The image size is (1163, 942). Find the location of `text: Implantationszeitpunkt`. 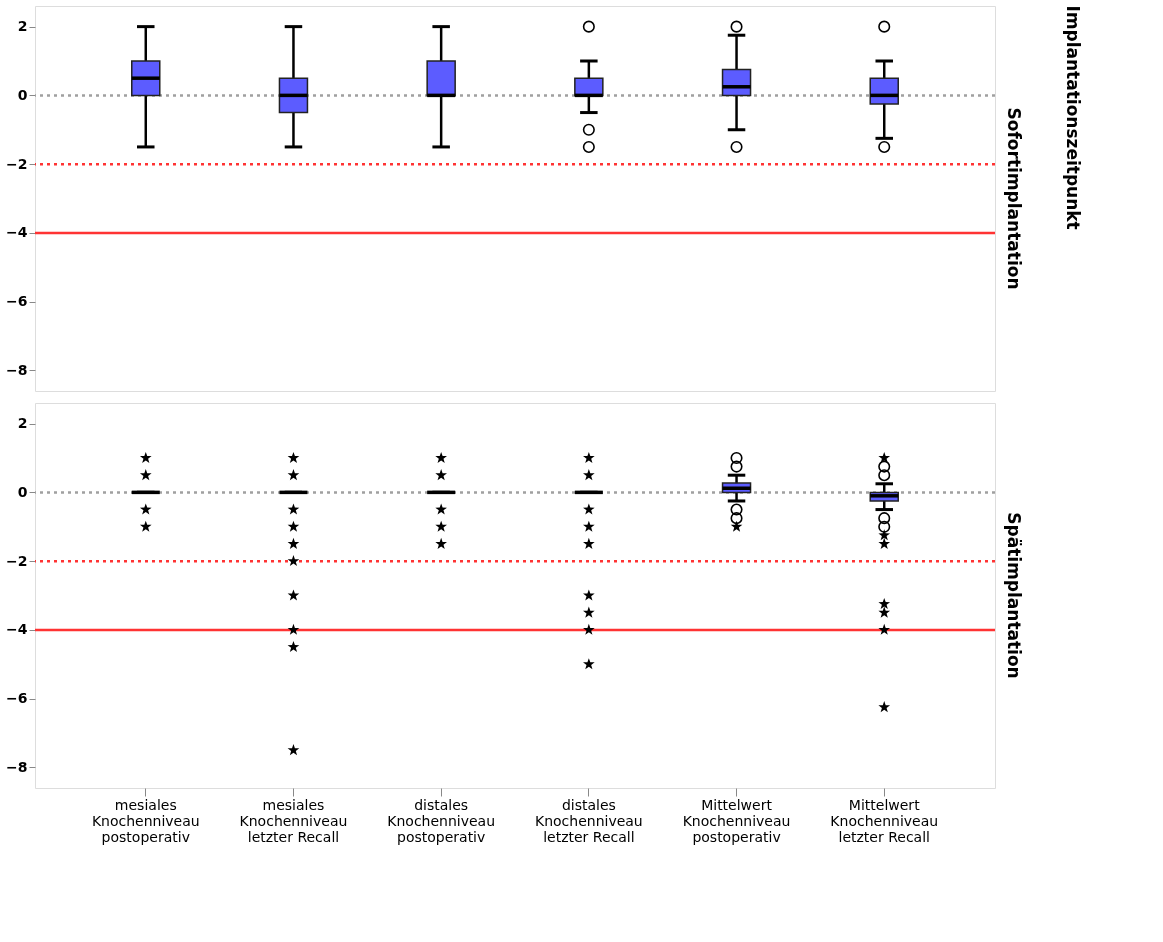

text: Implantationszeitpunkt is located at coordinates (1072, 117).